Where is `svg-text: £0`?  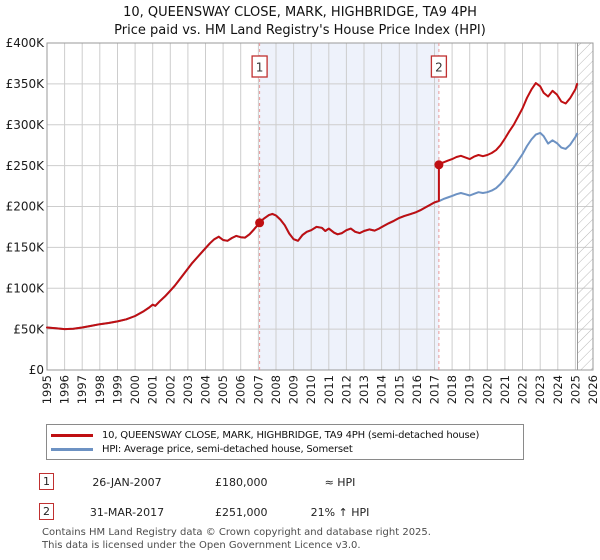
svg-text: £0 is located at coordinates (36, 370).